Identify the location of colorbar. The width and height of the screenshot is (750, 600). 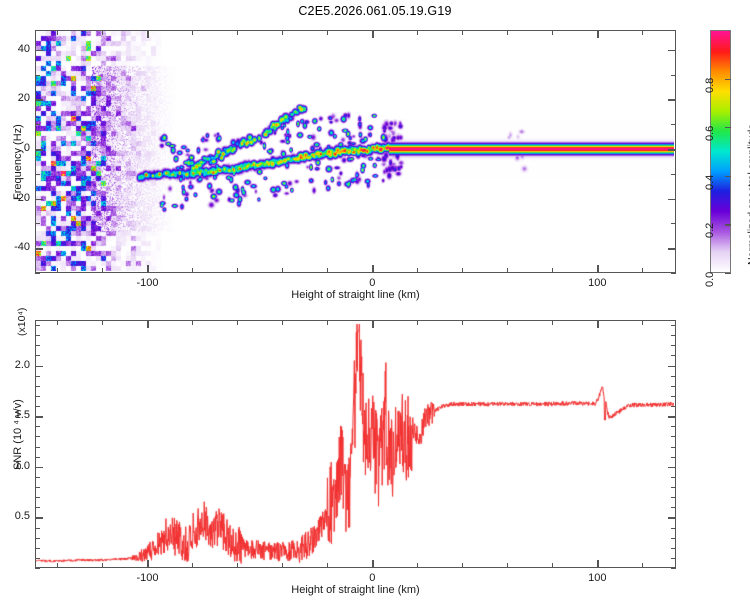
(720, 151).